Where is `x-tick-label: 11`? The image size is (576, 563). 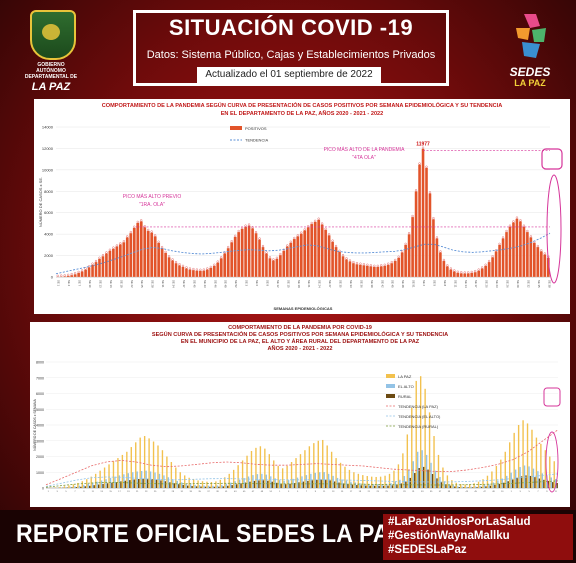
x-tick-label: 11 is located at coordinates (93, 492).